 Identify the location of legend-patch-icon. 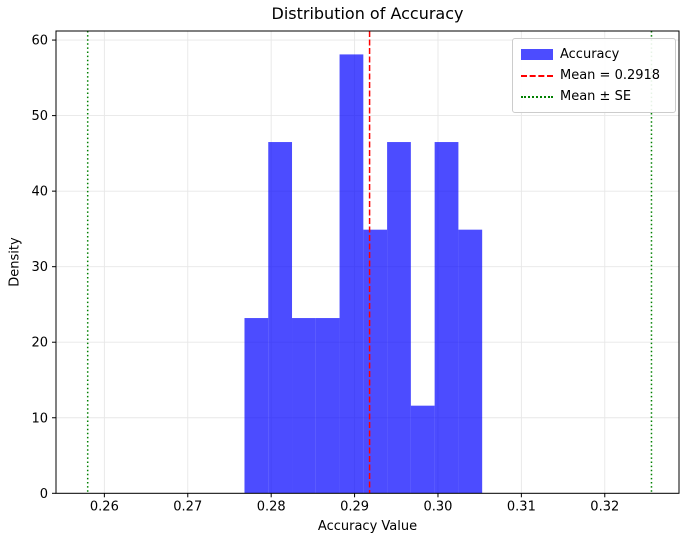
(537, 54).